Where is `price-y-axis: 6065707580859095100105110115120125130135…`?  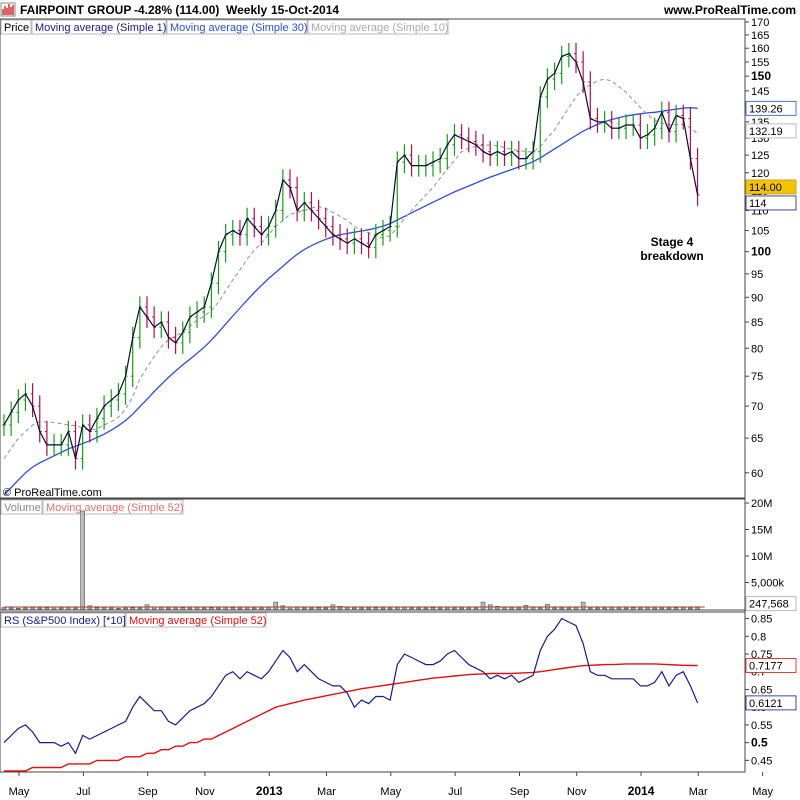
price-y-axis: 6065707580859095100105110115120125130135… is located at coordinates (758, 248).